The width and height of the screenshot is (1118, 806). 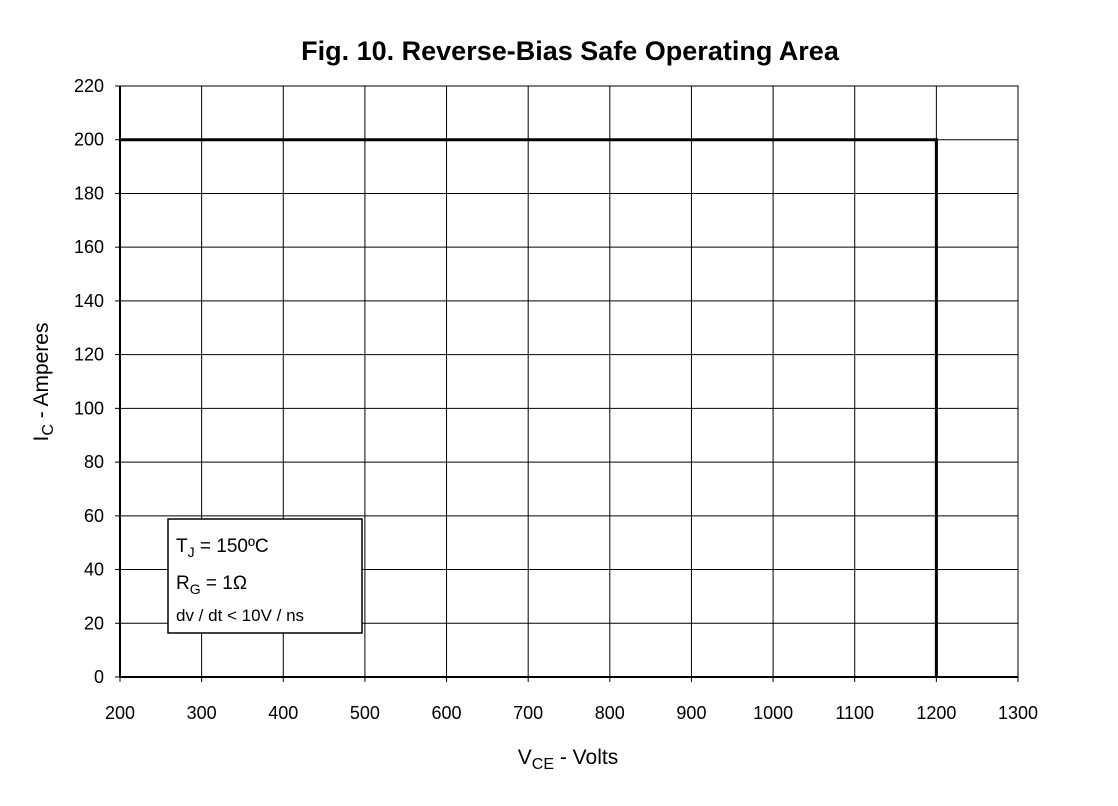 I want to click on annotation-part: dv / dt < 10V / ns, so click(x=240, y=615).